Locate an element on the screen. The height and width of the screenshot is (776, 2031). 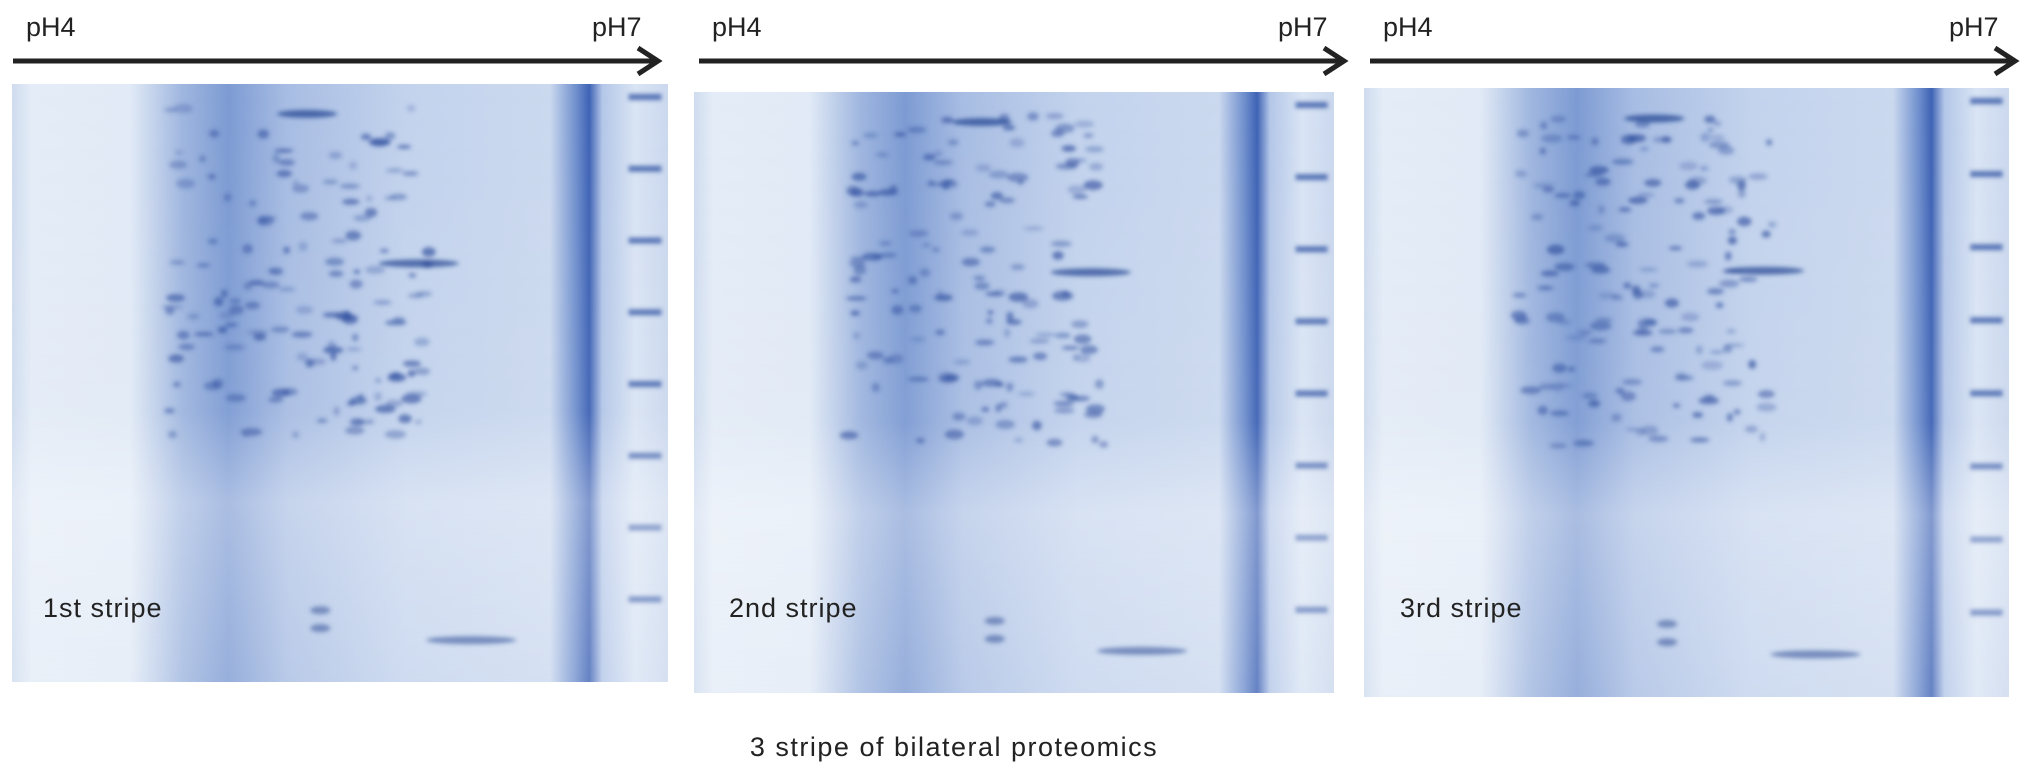
caption: 3 stripe of bilateral proteomics is located at coordinates (954, 747).